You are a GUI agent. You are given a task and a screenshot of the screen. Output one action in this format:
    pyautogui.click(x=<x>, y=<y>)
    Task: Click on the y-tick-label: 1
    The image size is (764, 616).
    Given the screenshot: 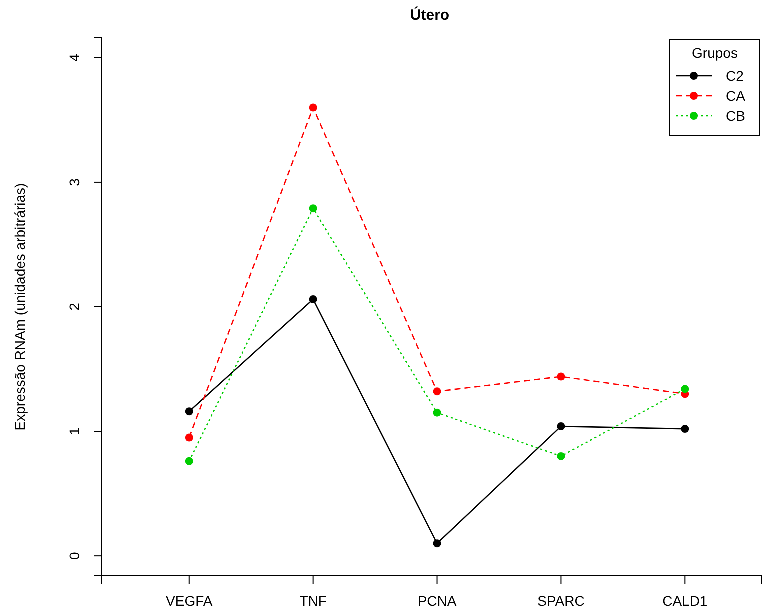 What is the action you would take?
    pyautogui.click(x=74, y=431)
    